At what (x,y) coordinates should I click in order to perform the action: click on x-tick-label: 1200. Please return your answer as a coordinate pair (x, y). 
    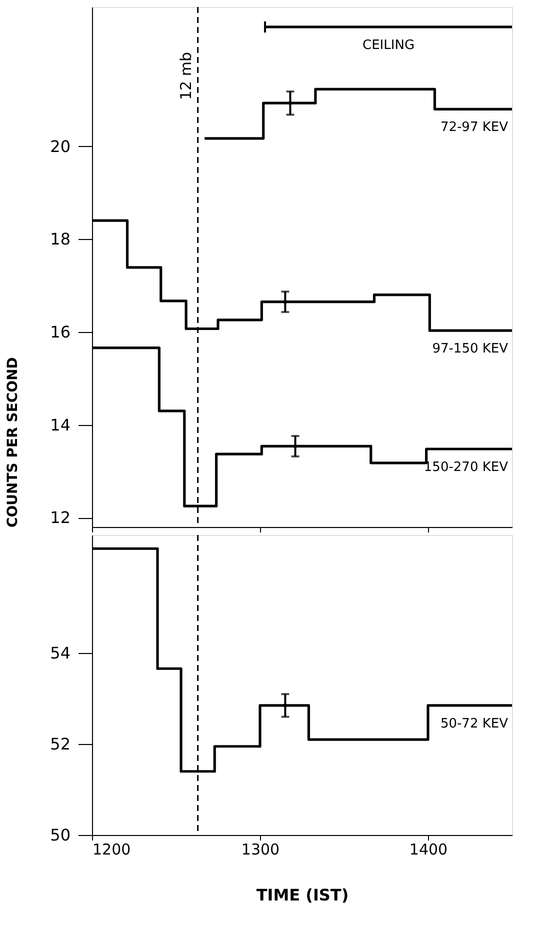
    Looking at the image, I should click on (111, 849).